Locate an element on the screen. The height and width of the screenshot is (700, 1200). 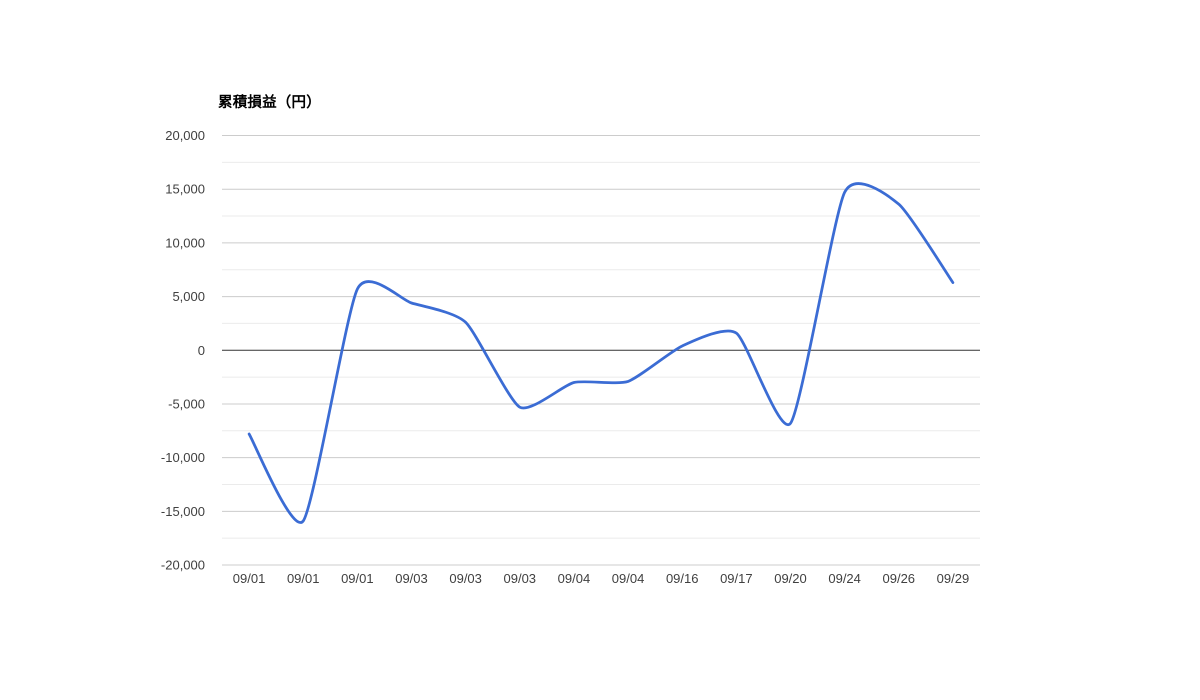
y-tick-label: -20,000 is located at coordinates (183, 565).